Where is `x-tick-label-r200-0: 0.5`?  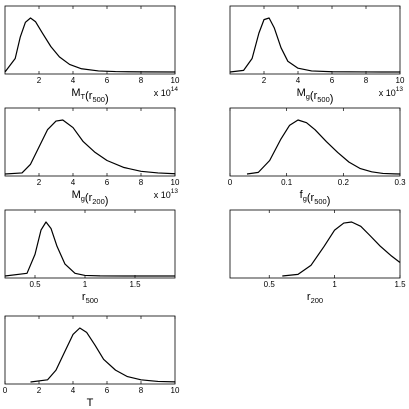 x-tick-label-r200-0: 0.5 is located at coordinates (270, 284).